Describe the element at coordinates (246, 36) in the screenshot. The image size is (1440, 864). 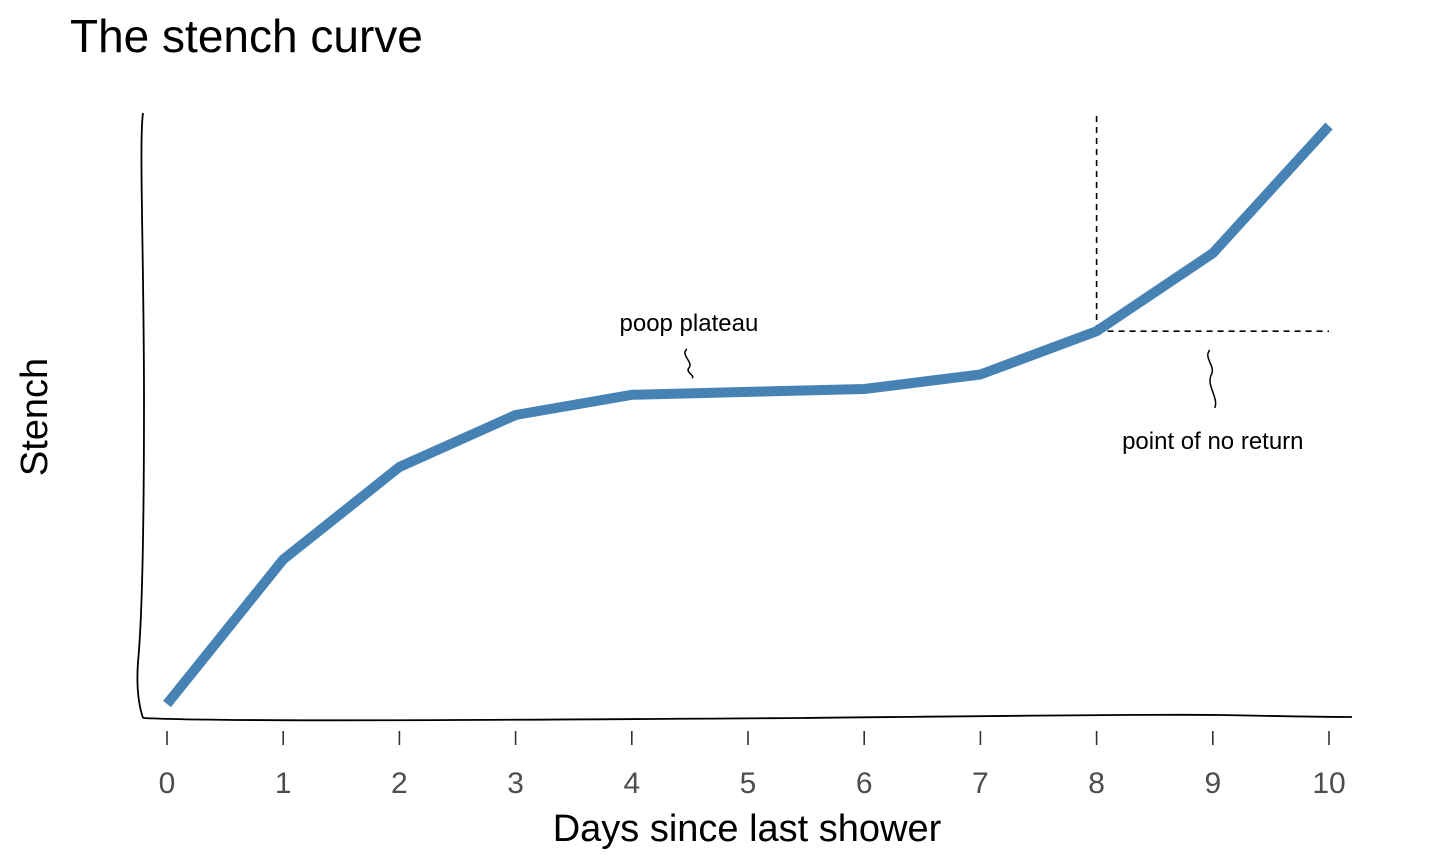
I see `chart-title: The stench curve` at that location.